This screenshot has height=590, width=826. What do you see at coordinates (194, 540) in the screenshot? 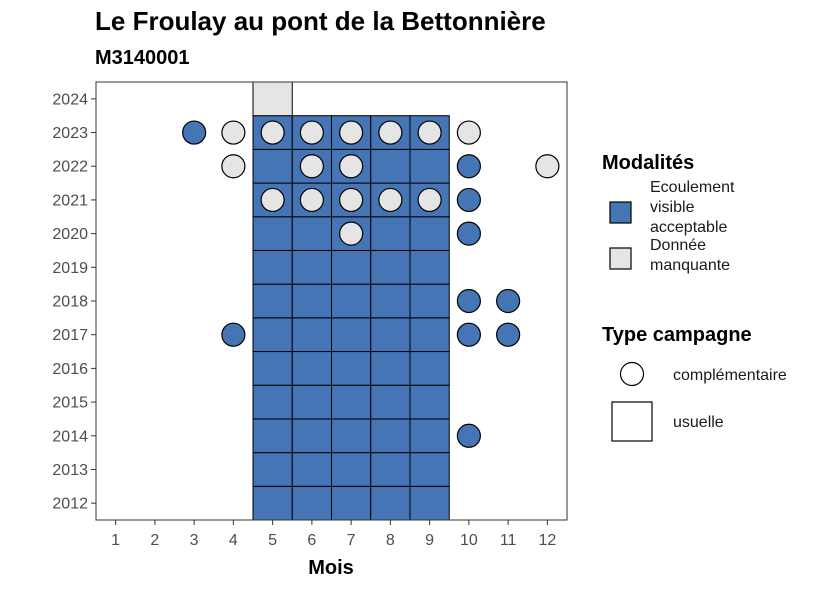
I see `x-tick-label: 3` at bounding box center [194, 540].